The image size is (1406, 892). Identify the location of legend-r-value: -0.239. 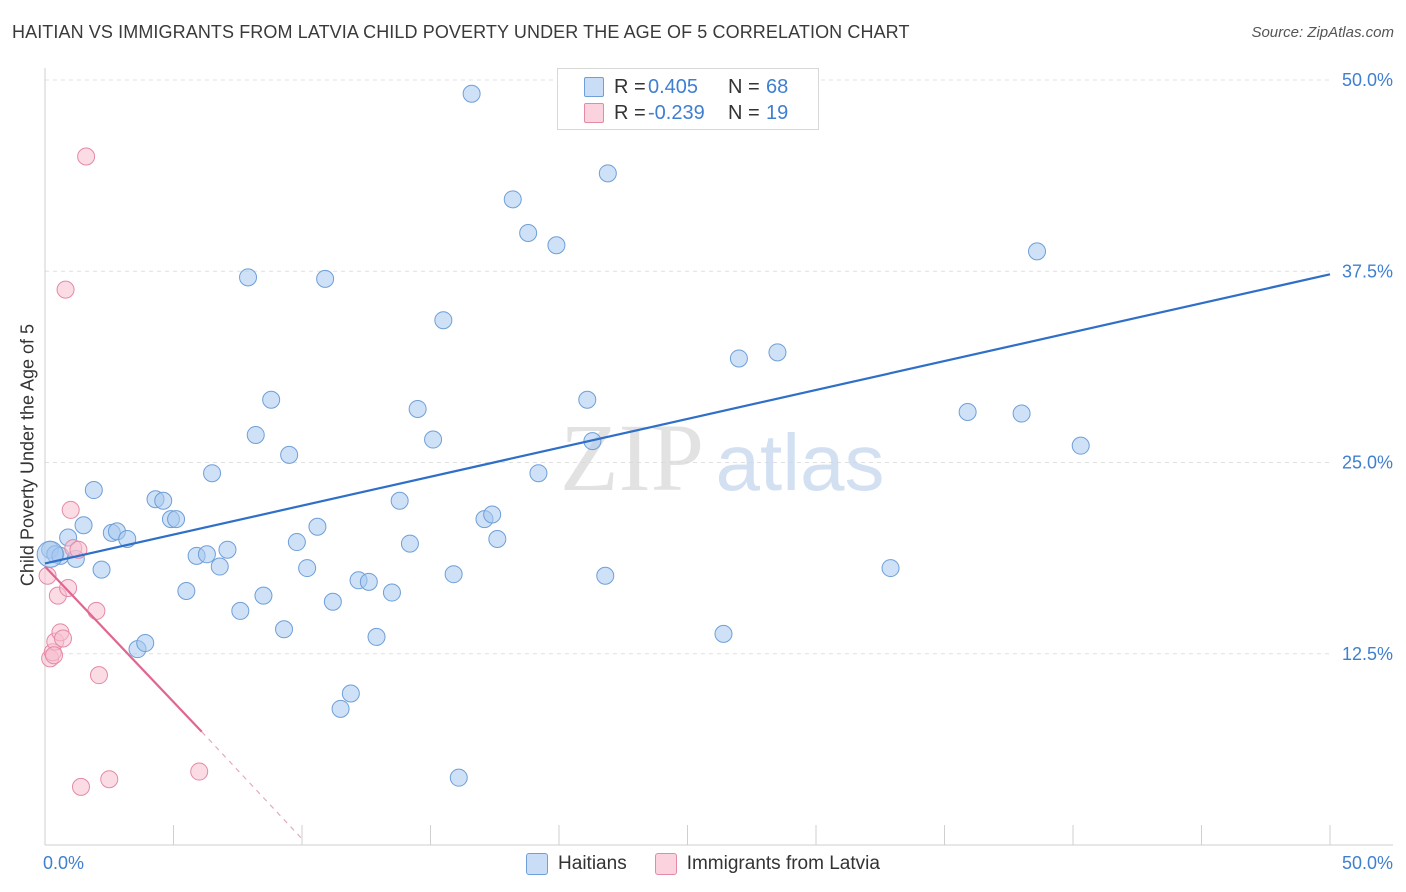
(676, 112).